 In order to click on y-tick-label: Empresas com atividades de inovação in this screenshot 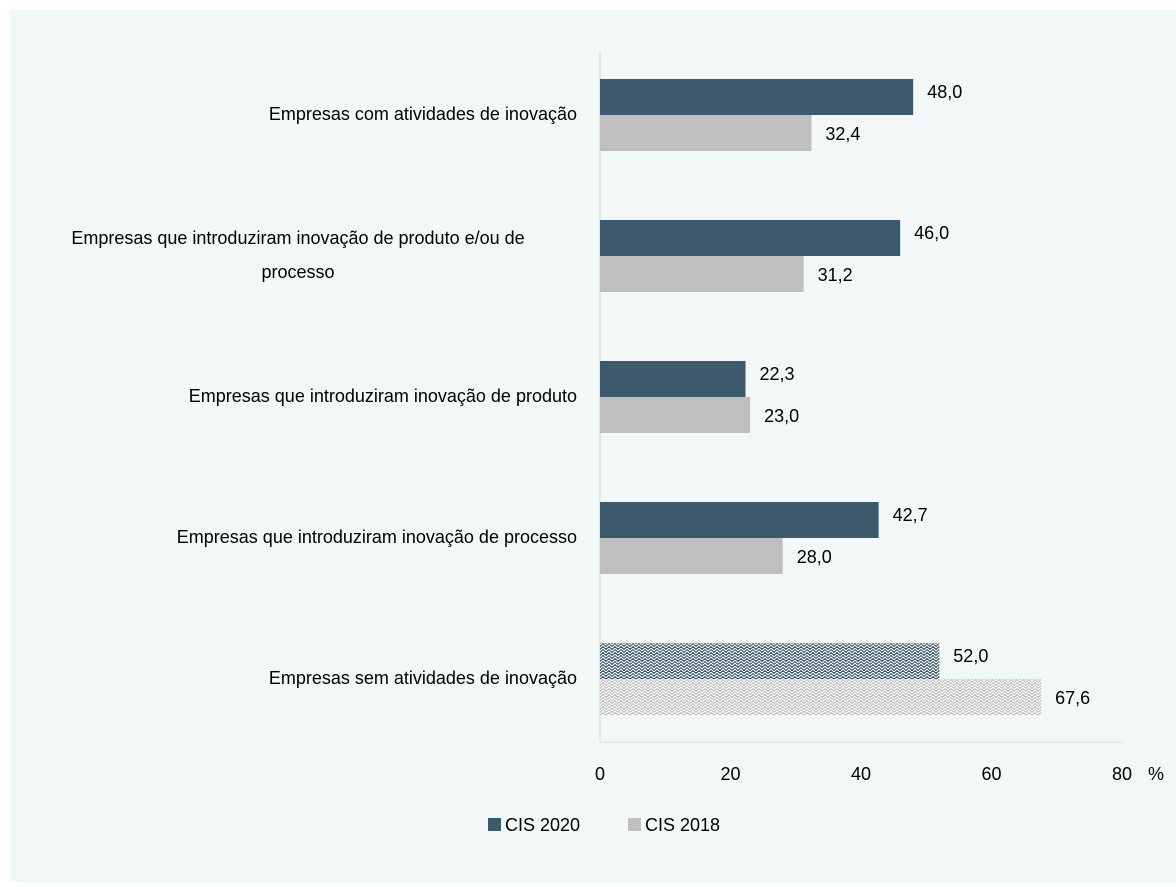, I will do `click(423, 114)`.